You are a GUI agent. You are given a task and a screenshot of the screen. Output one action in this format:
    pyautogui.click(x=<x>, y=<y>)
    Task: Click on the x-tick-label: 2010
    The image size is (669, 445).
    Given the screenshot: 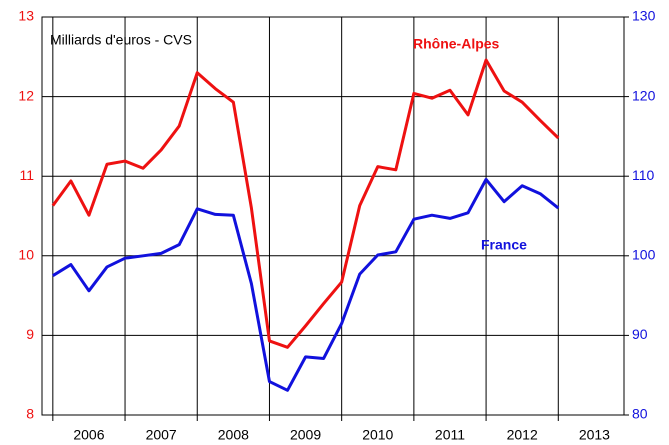 What is the action you would take?
    pyautogui.click(x=377, y=435)
    